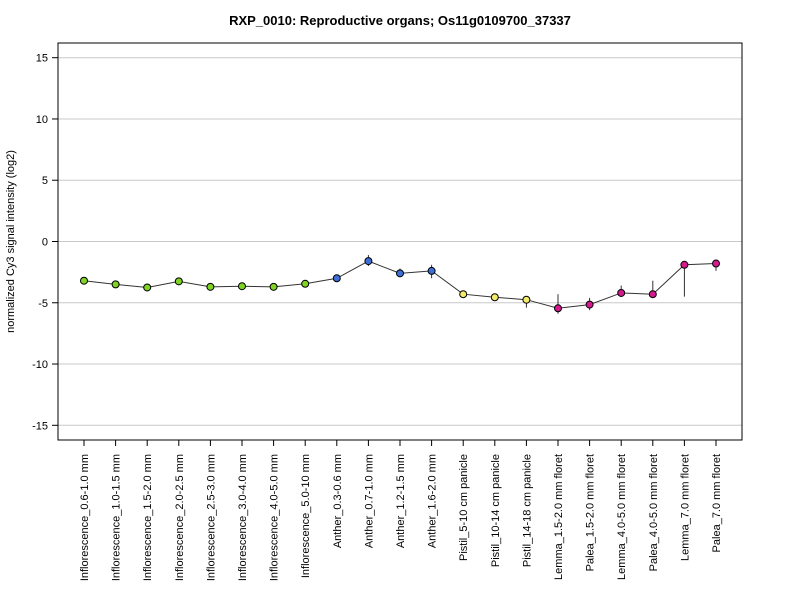  What do you see at coordinates (306, 516) in the screenshot?
I see `x-tick-label: Inflorescence_5.0-10 mm` at bounding box center [306, 516].